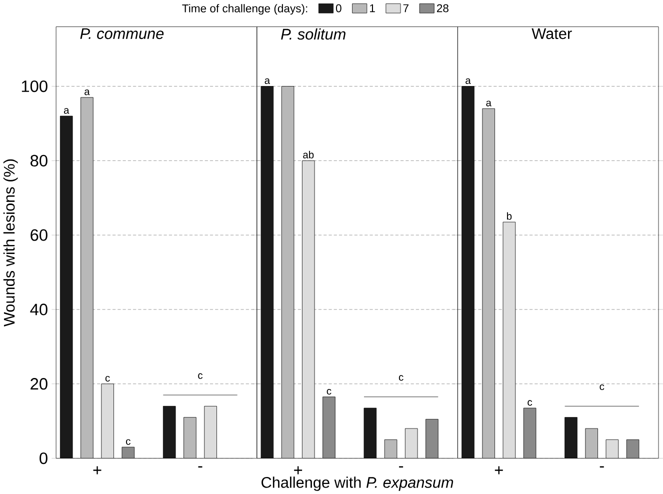  What do you see at coordinates (245, 9) in the screenshot?
I see `legend-title: Time of challenge (days):` at bounding box center [245, 9].